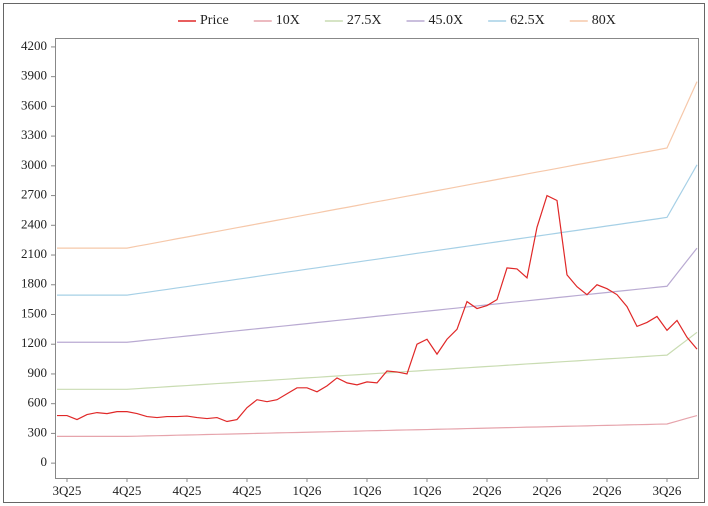 This screenshot has height=506, width=708. What do you see at coordinates (34, 75) in the screenshot?
I see `y-tick-label: 3900` at bounding box center [34, 75].